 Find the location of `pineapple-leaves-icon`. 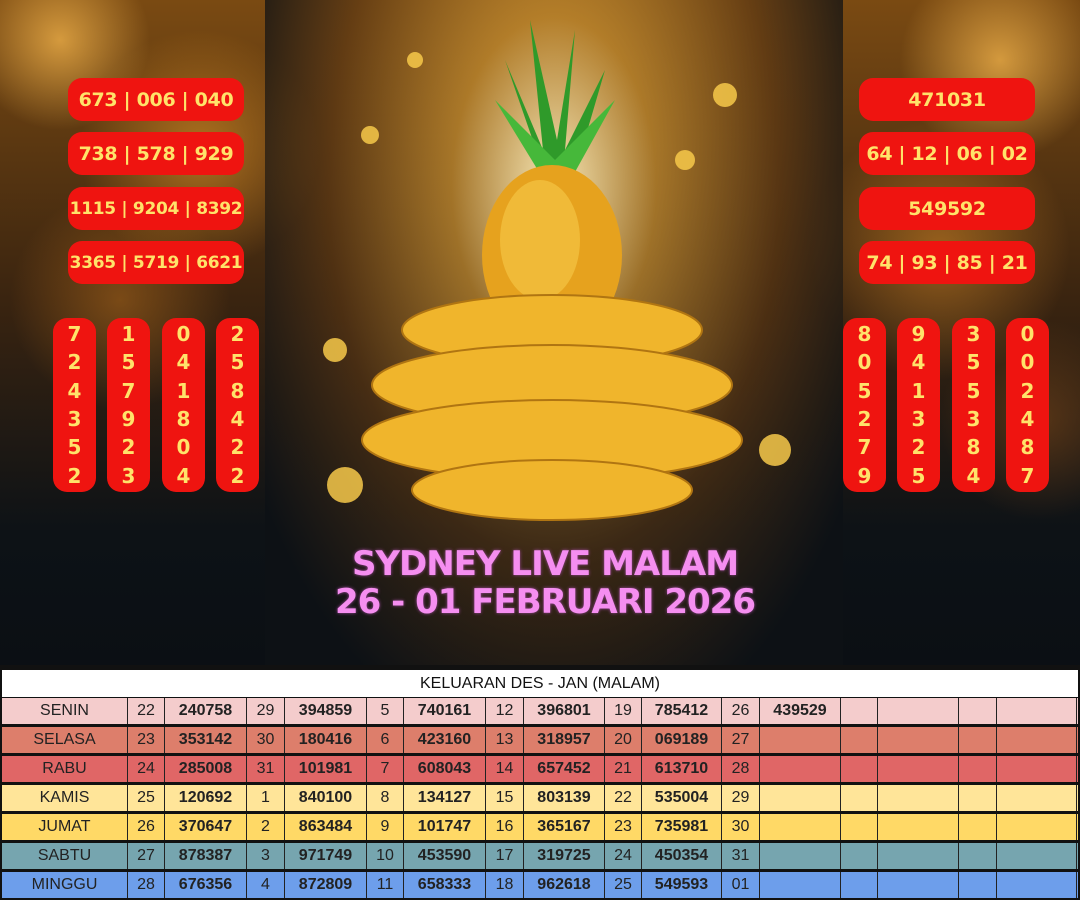

pineapple-leaves-icon is located at coordinates (555, 105).